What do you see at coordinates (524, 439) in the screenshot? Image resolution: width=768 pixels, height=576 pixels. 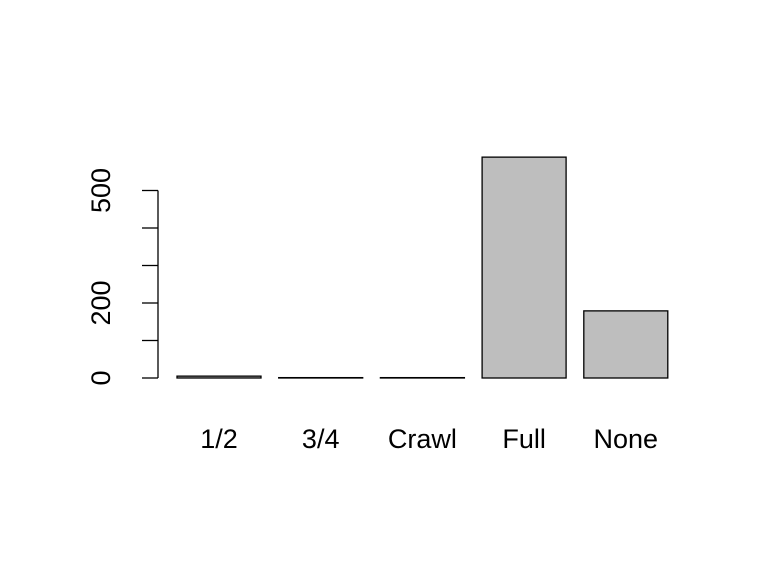 I see `x-label-full: Full` at bounding box center [524, 439].